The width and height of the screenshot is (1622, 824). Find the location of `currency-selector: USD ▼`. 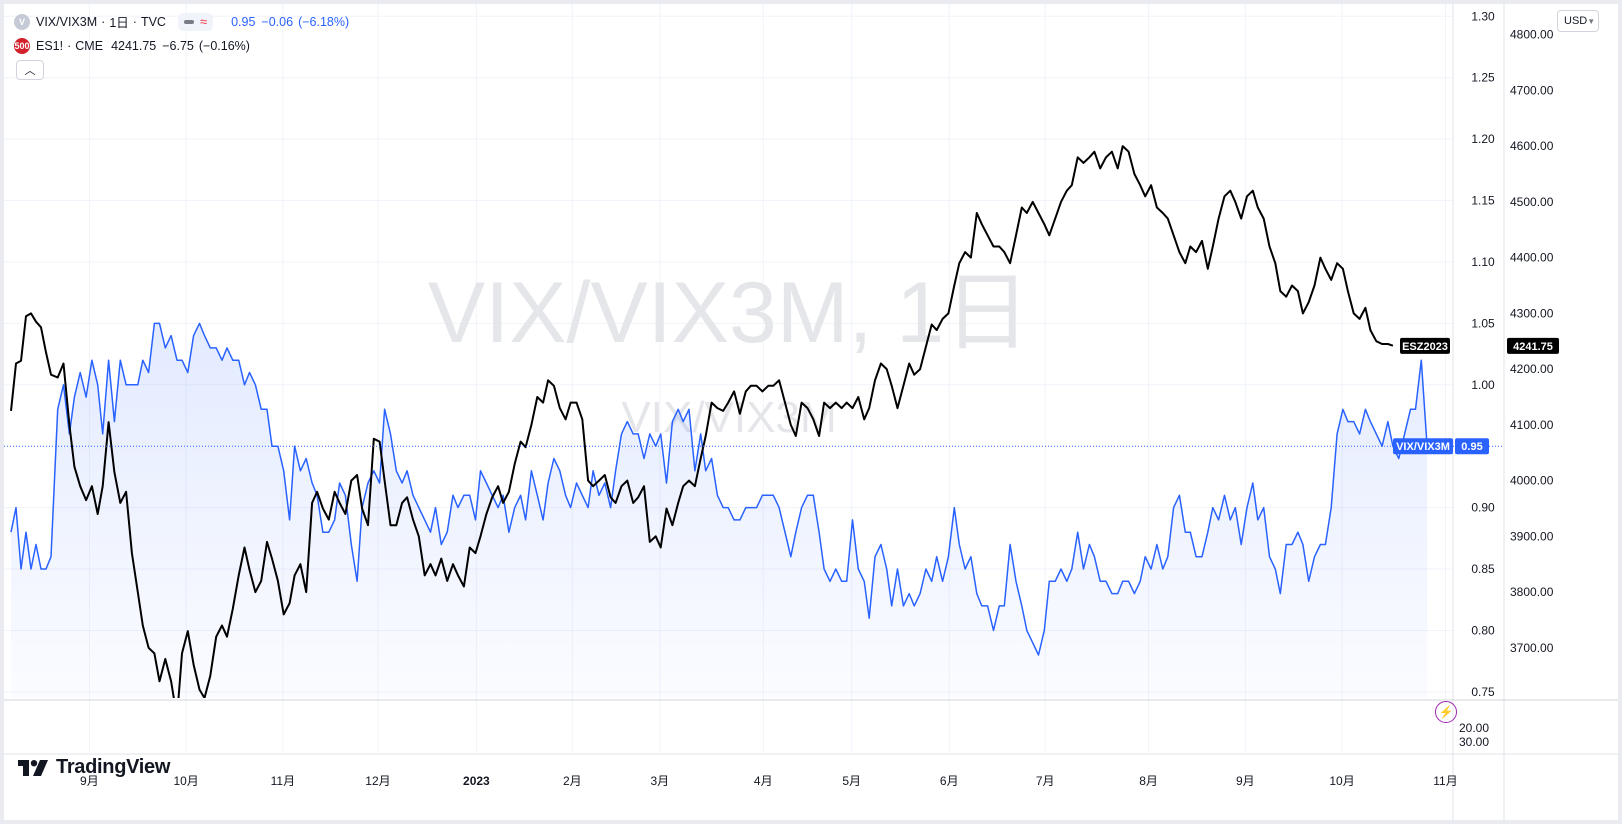

currency-selector: USD ▼ is located at coordinates (1578, 21).